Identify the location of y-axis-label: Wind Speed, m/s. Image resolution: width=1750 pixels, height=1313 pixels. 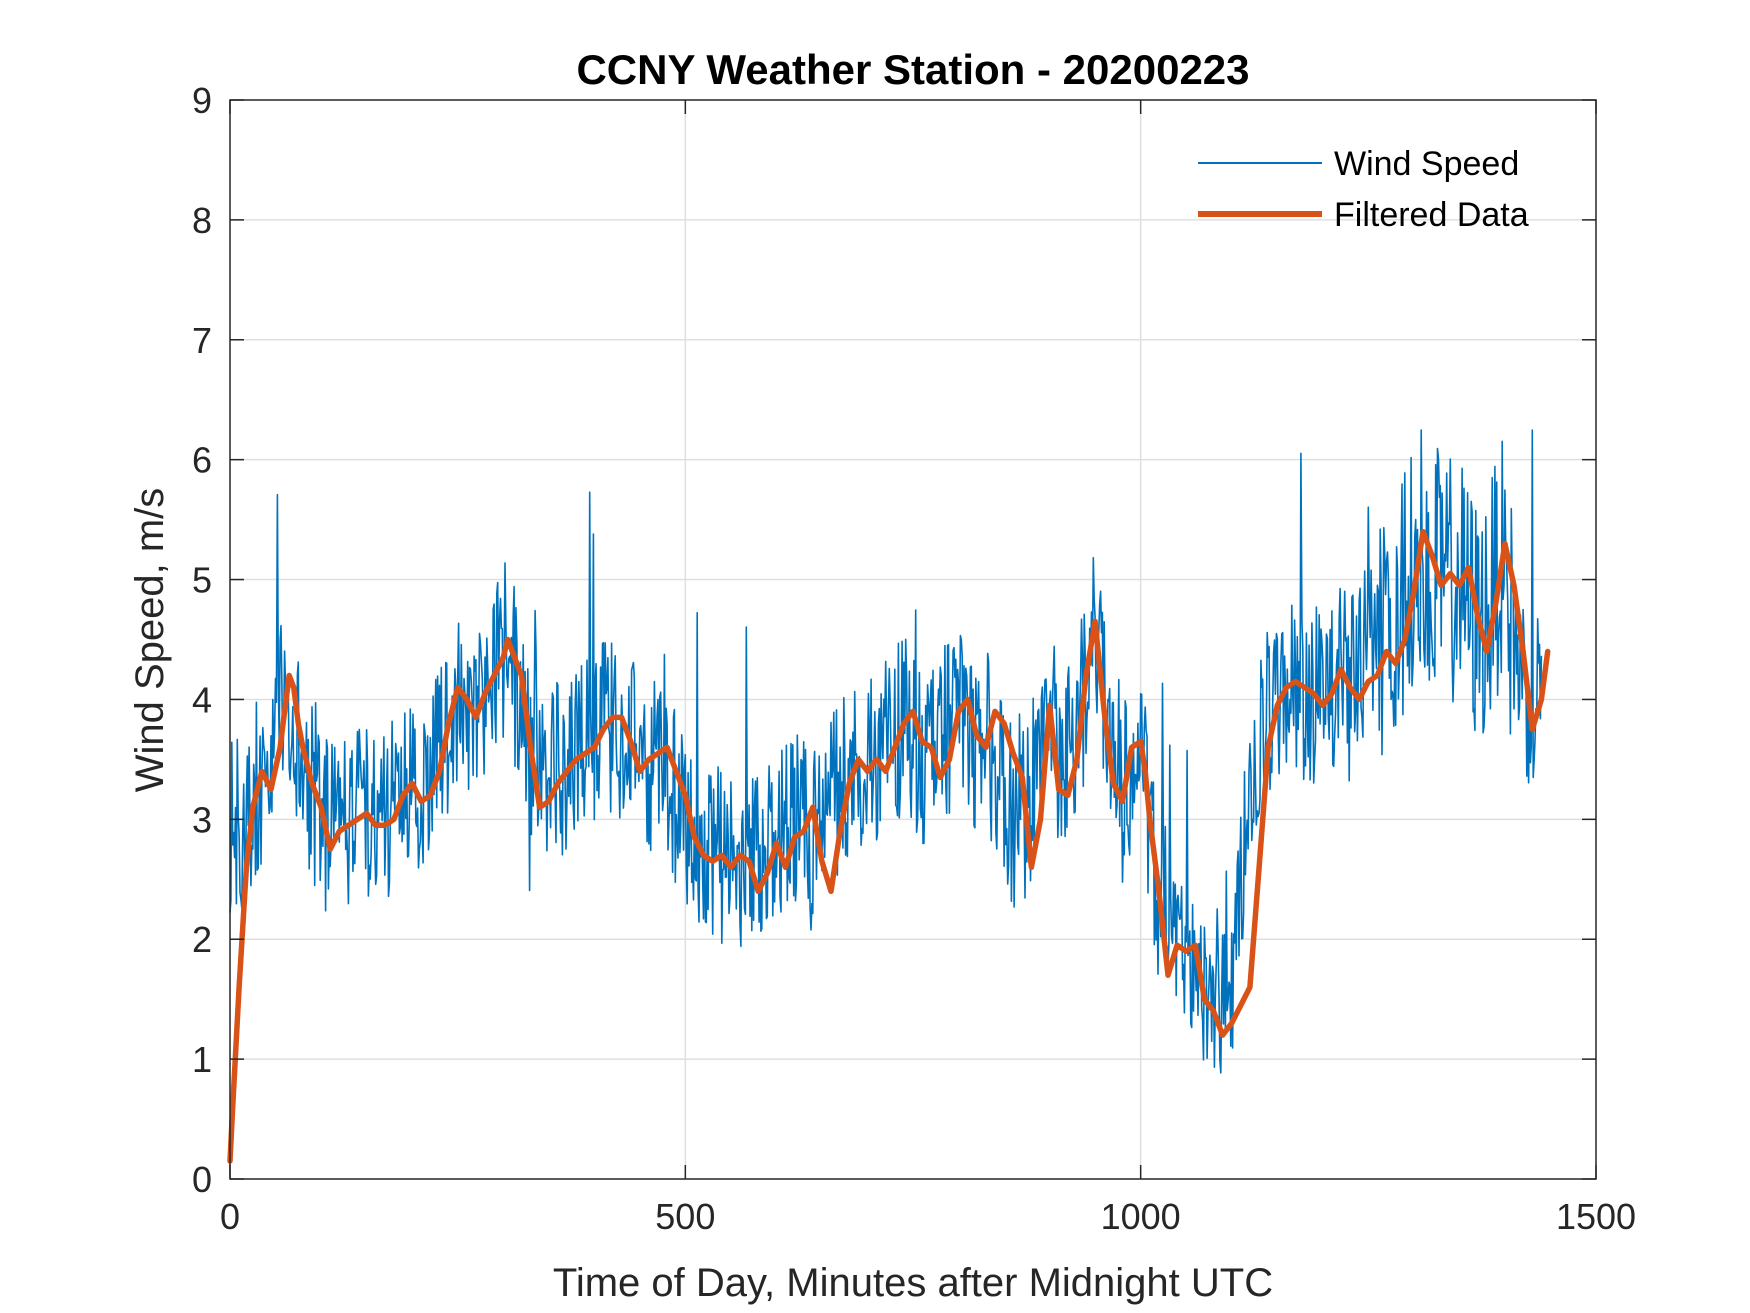
(150, 640).